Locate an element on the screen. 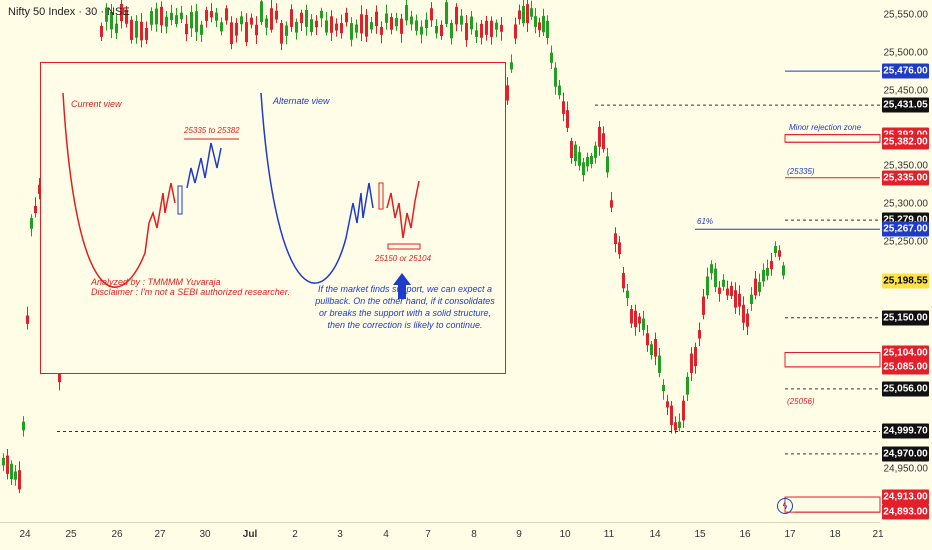 The image size is (932, 550). level-25335-label: (25335) is located at coordinates (801, 171).